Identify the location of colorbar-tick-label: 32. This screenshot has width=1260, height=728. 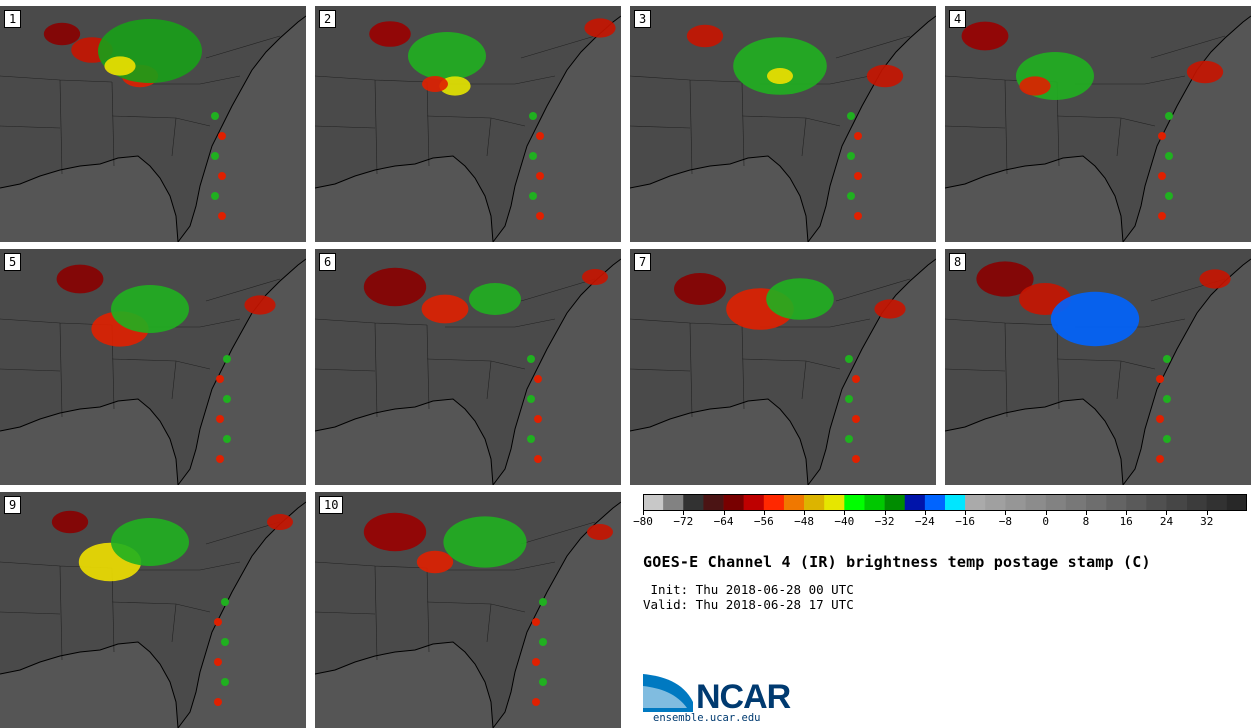
(1207, 521).